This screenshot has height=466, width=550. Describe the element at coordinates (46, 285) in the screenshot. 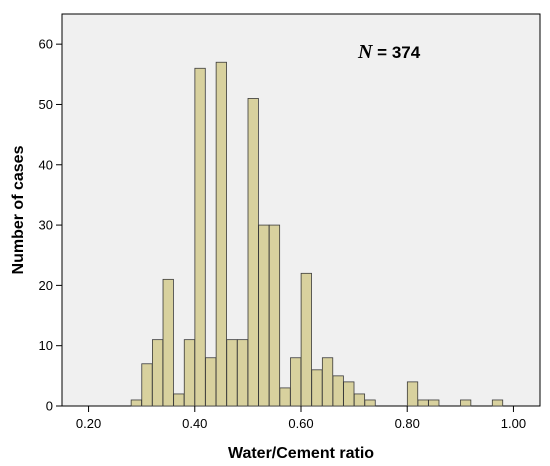

I see `y-tick-label: 20` at that location.